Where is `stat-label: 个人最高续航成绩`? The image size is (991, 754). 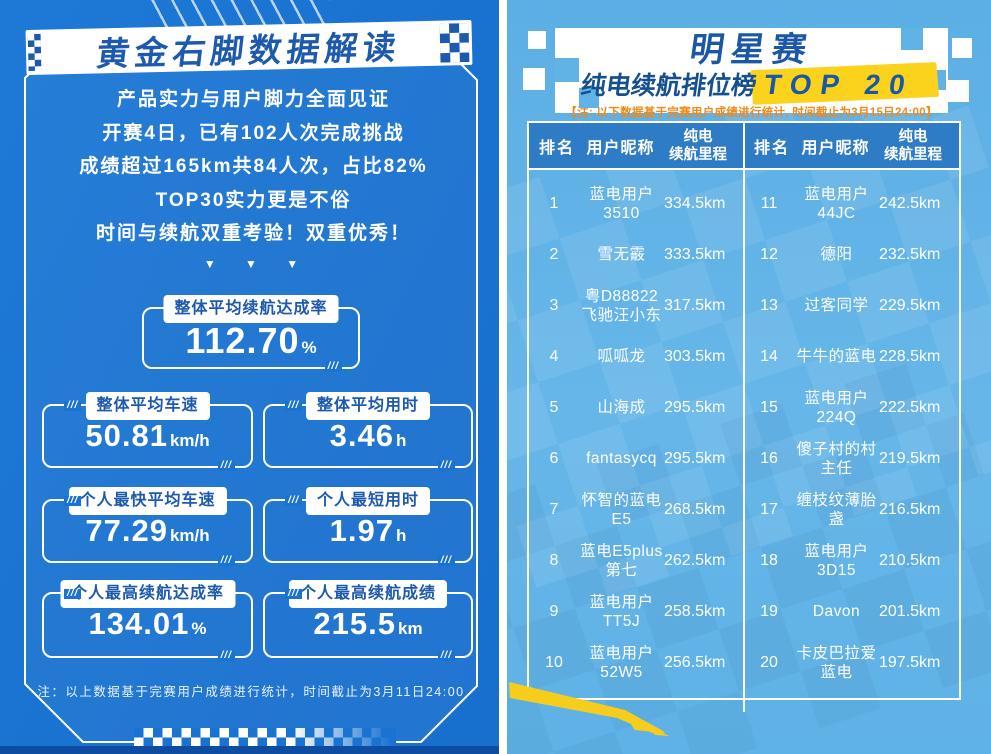 stat-label: 个人最高续航成绩 is located at coordinates (368, 594).